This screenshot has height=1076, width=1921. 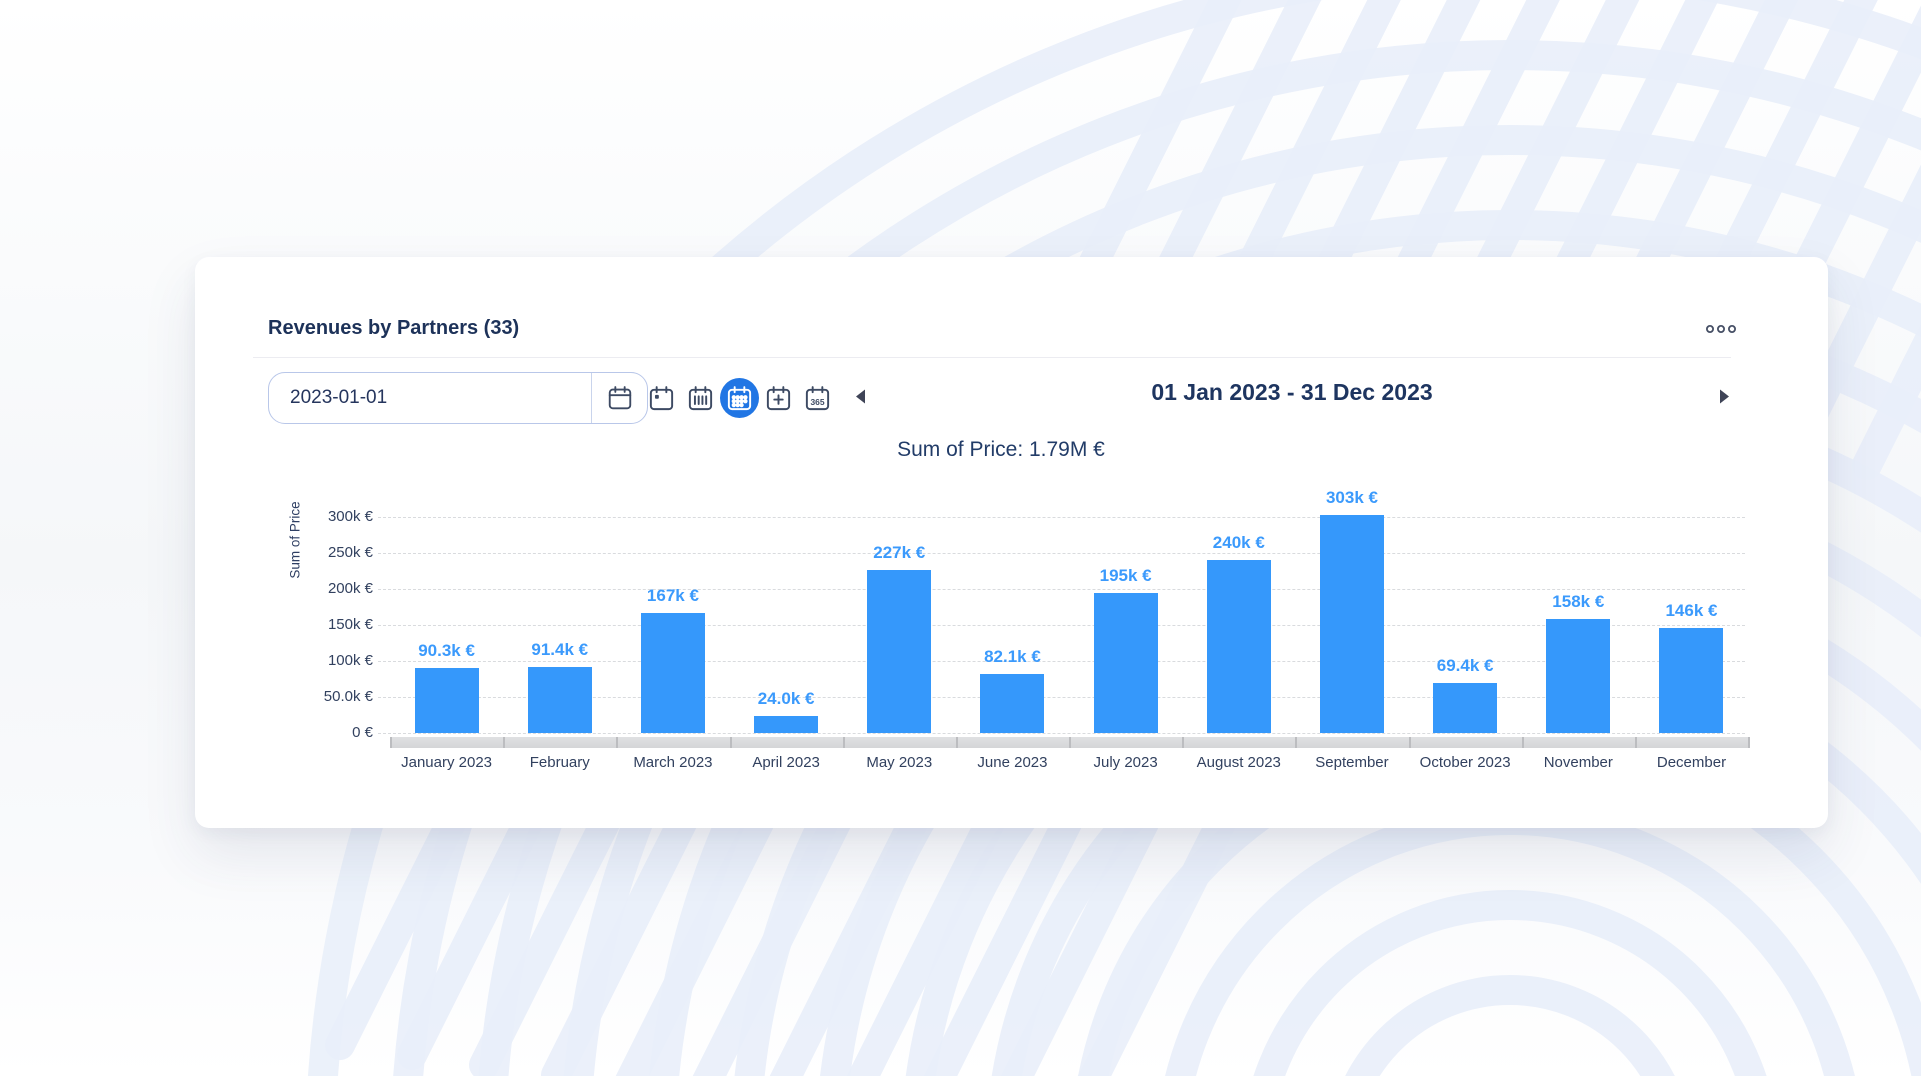 What do you see at coordinates (1351, 497) in the screenshot?
I see `bar-value-label: 303k €` at bounding box center [1351, 497].